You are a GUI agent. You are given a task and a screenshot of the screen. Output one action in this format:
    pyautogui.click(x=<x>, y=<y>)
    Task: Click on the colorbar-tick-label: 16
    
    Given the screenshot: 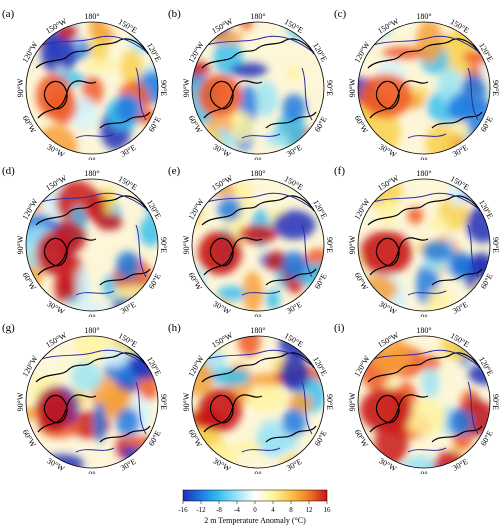 What is the action you would take?
    pyautogui.click(x=328, y=510)
    